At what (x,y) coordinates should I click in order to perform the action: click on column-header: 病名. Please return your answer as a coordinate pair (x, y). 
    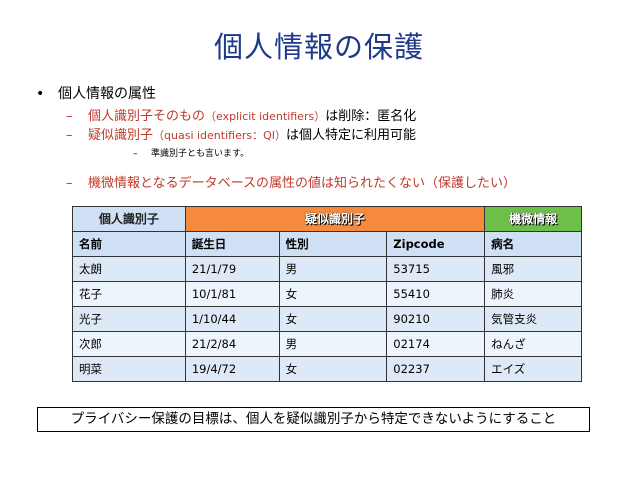
    Looking at the image, I should click on (533, 244).